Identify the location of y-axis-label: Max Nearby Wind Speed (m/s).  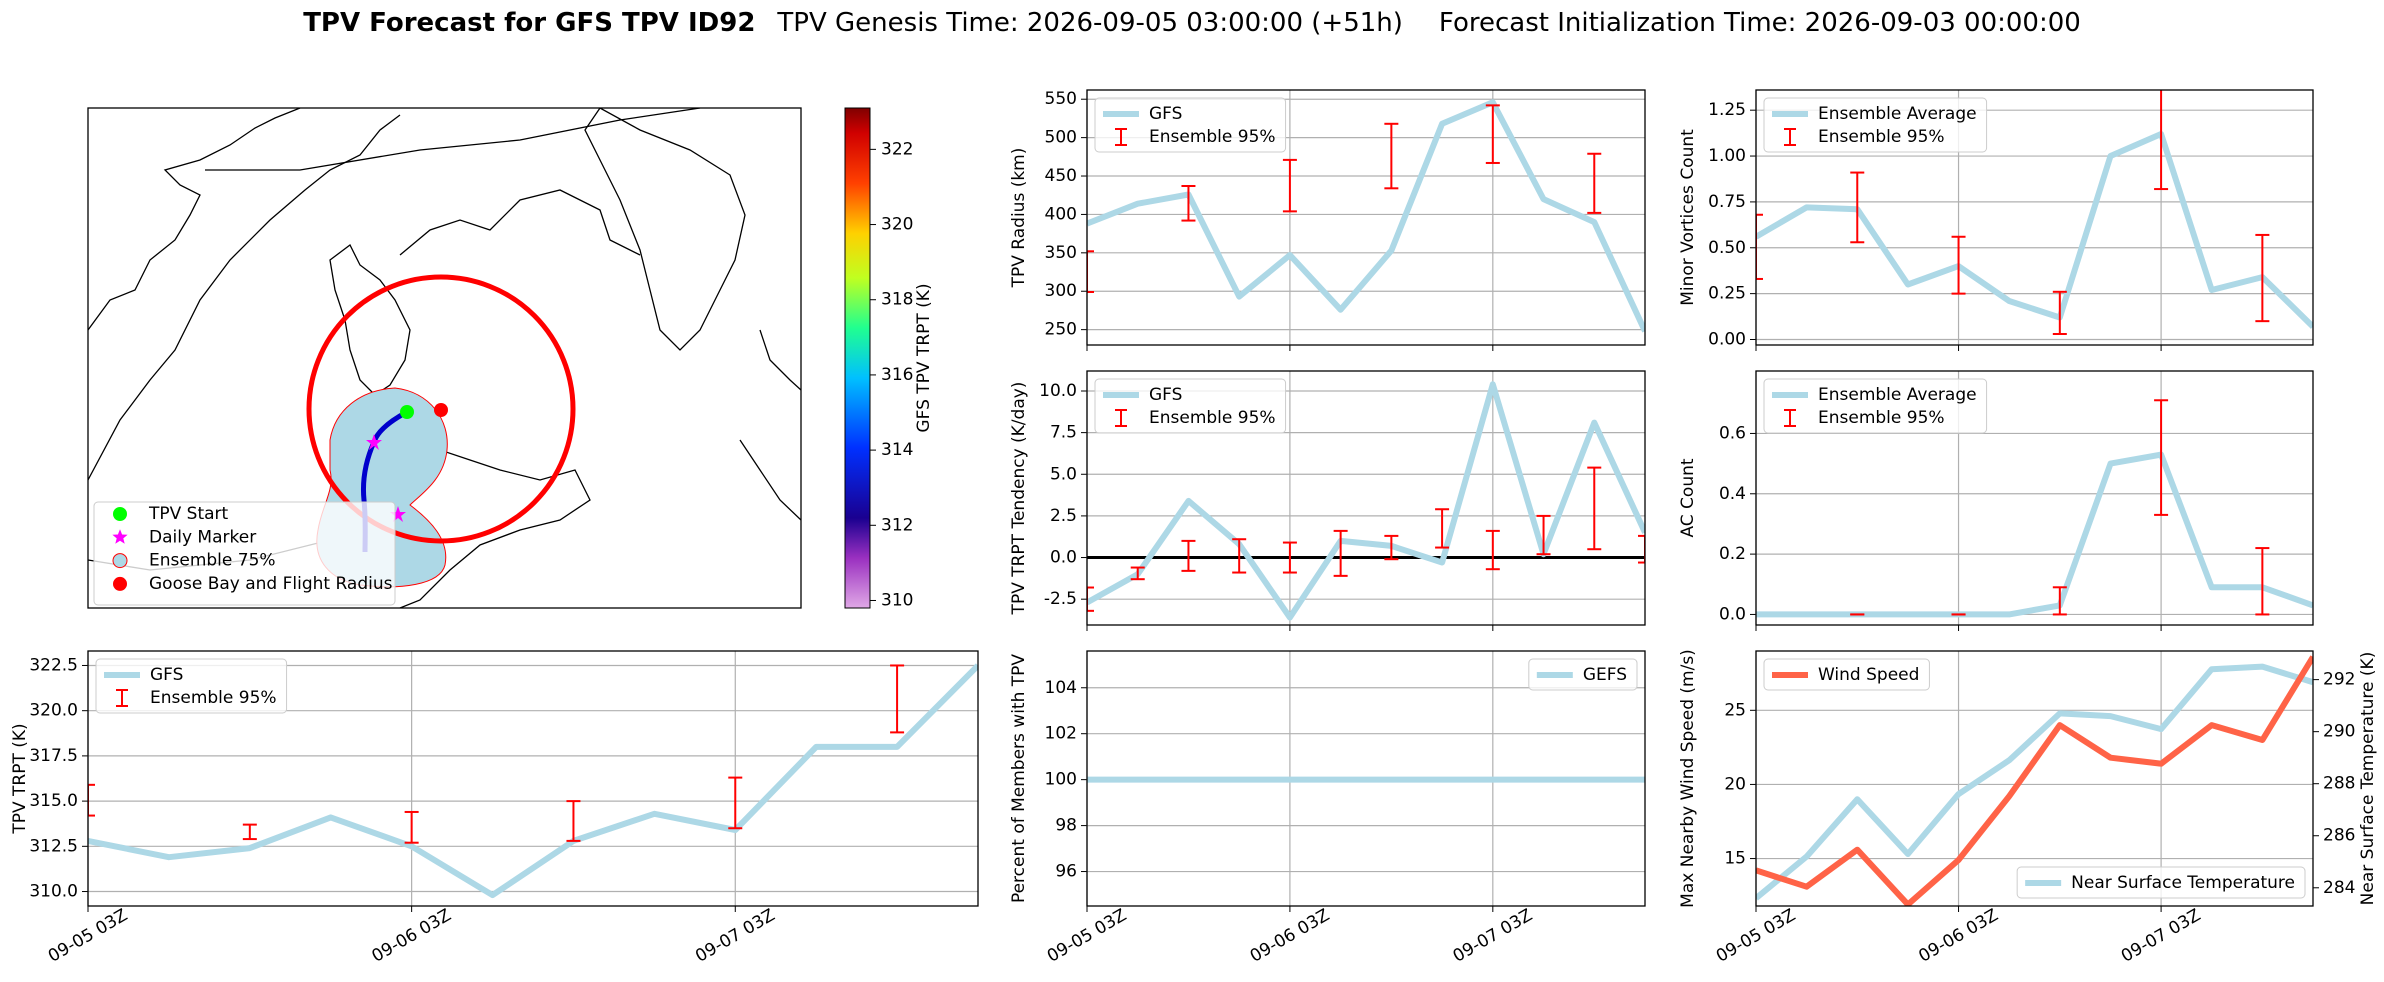
(1688, 778).